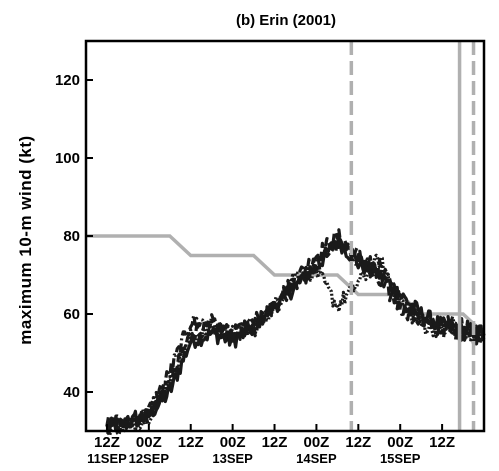 Image resolution: width=499 pixels, height=471 pixels. I want to click on x-tick-label-4: 00Z, so click(233, 442).